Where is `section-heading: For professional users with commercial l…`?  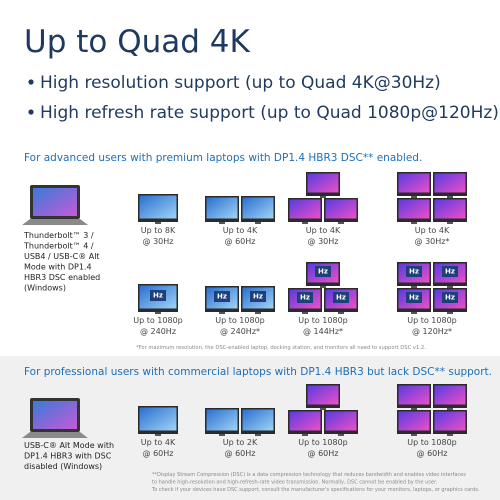 section-heading: For professional users with commercial l… is located at coordinates (258, 372).